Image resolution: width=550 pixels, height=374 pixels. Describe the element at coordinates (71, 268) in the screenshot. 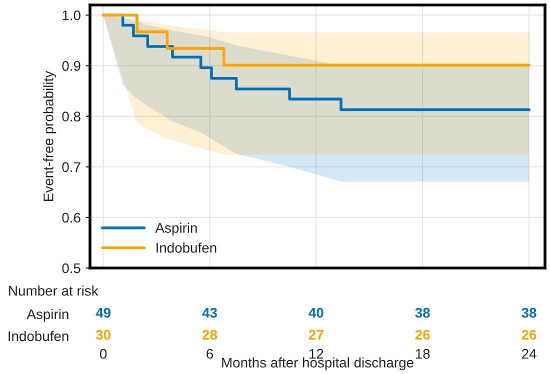

I see `y-tick-label: 0.5` at that location.